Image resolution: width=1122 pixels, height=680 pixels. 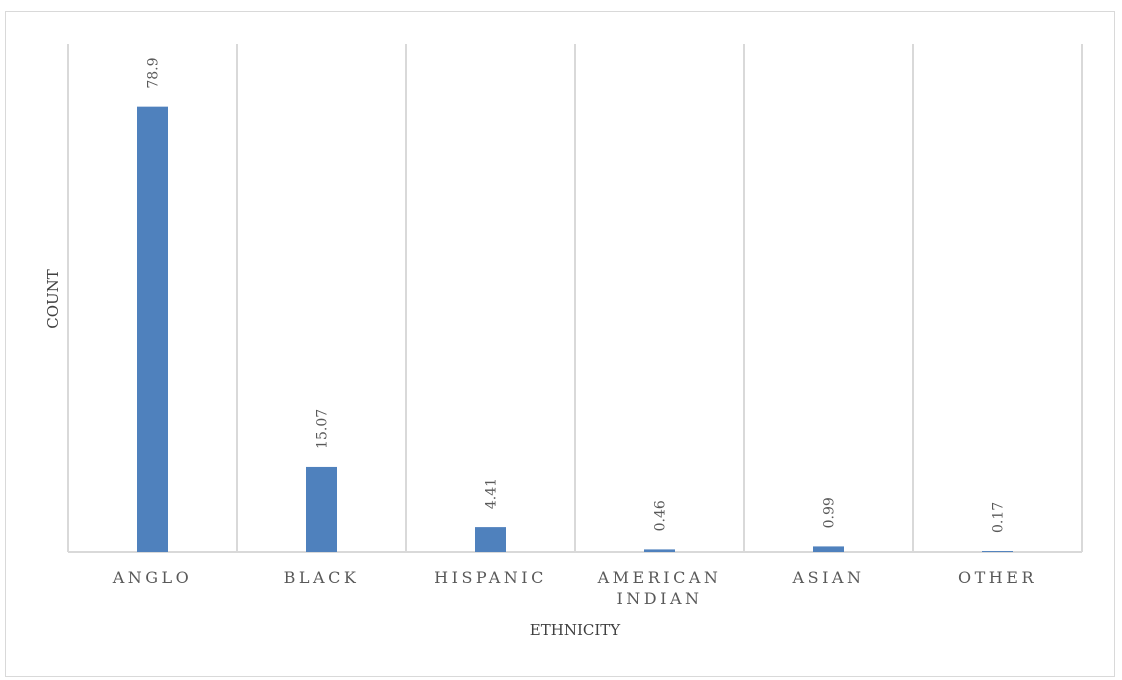 I want to click on data-label: 0.46, so click(x=661, y=515).